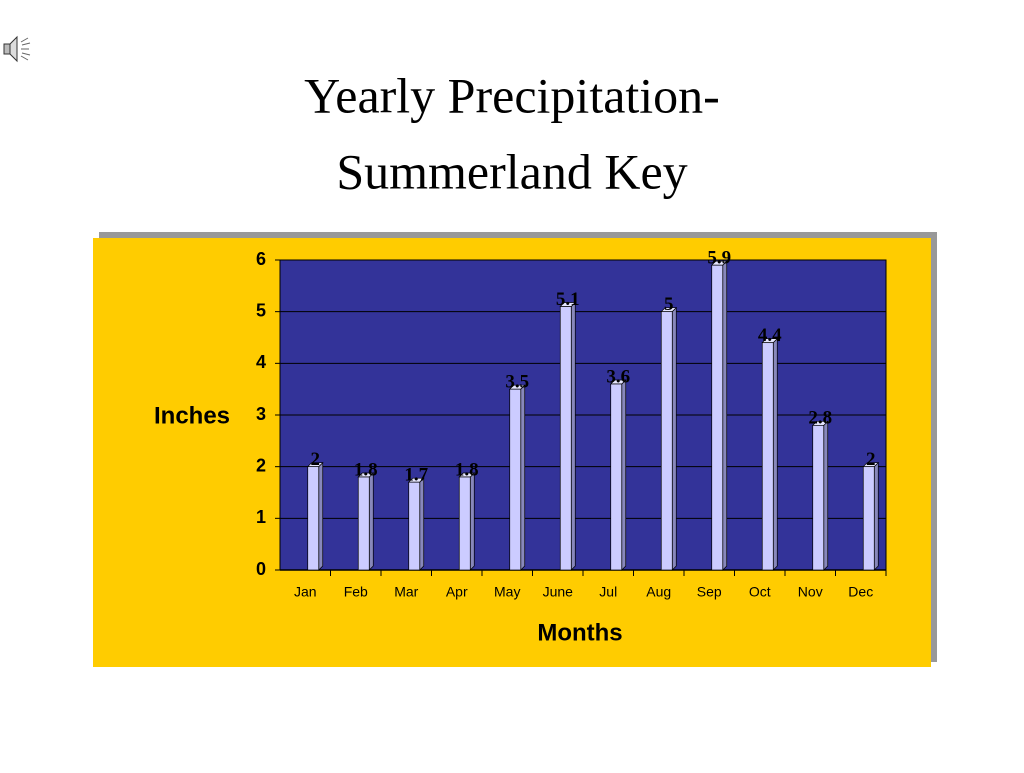 The image size is (1024, 773). I want to click on x-tick-label: Apr, so click(457, 592).